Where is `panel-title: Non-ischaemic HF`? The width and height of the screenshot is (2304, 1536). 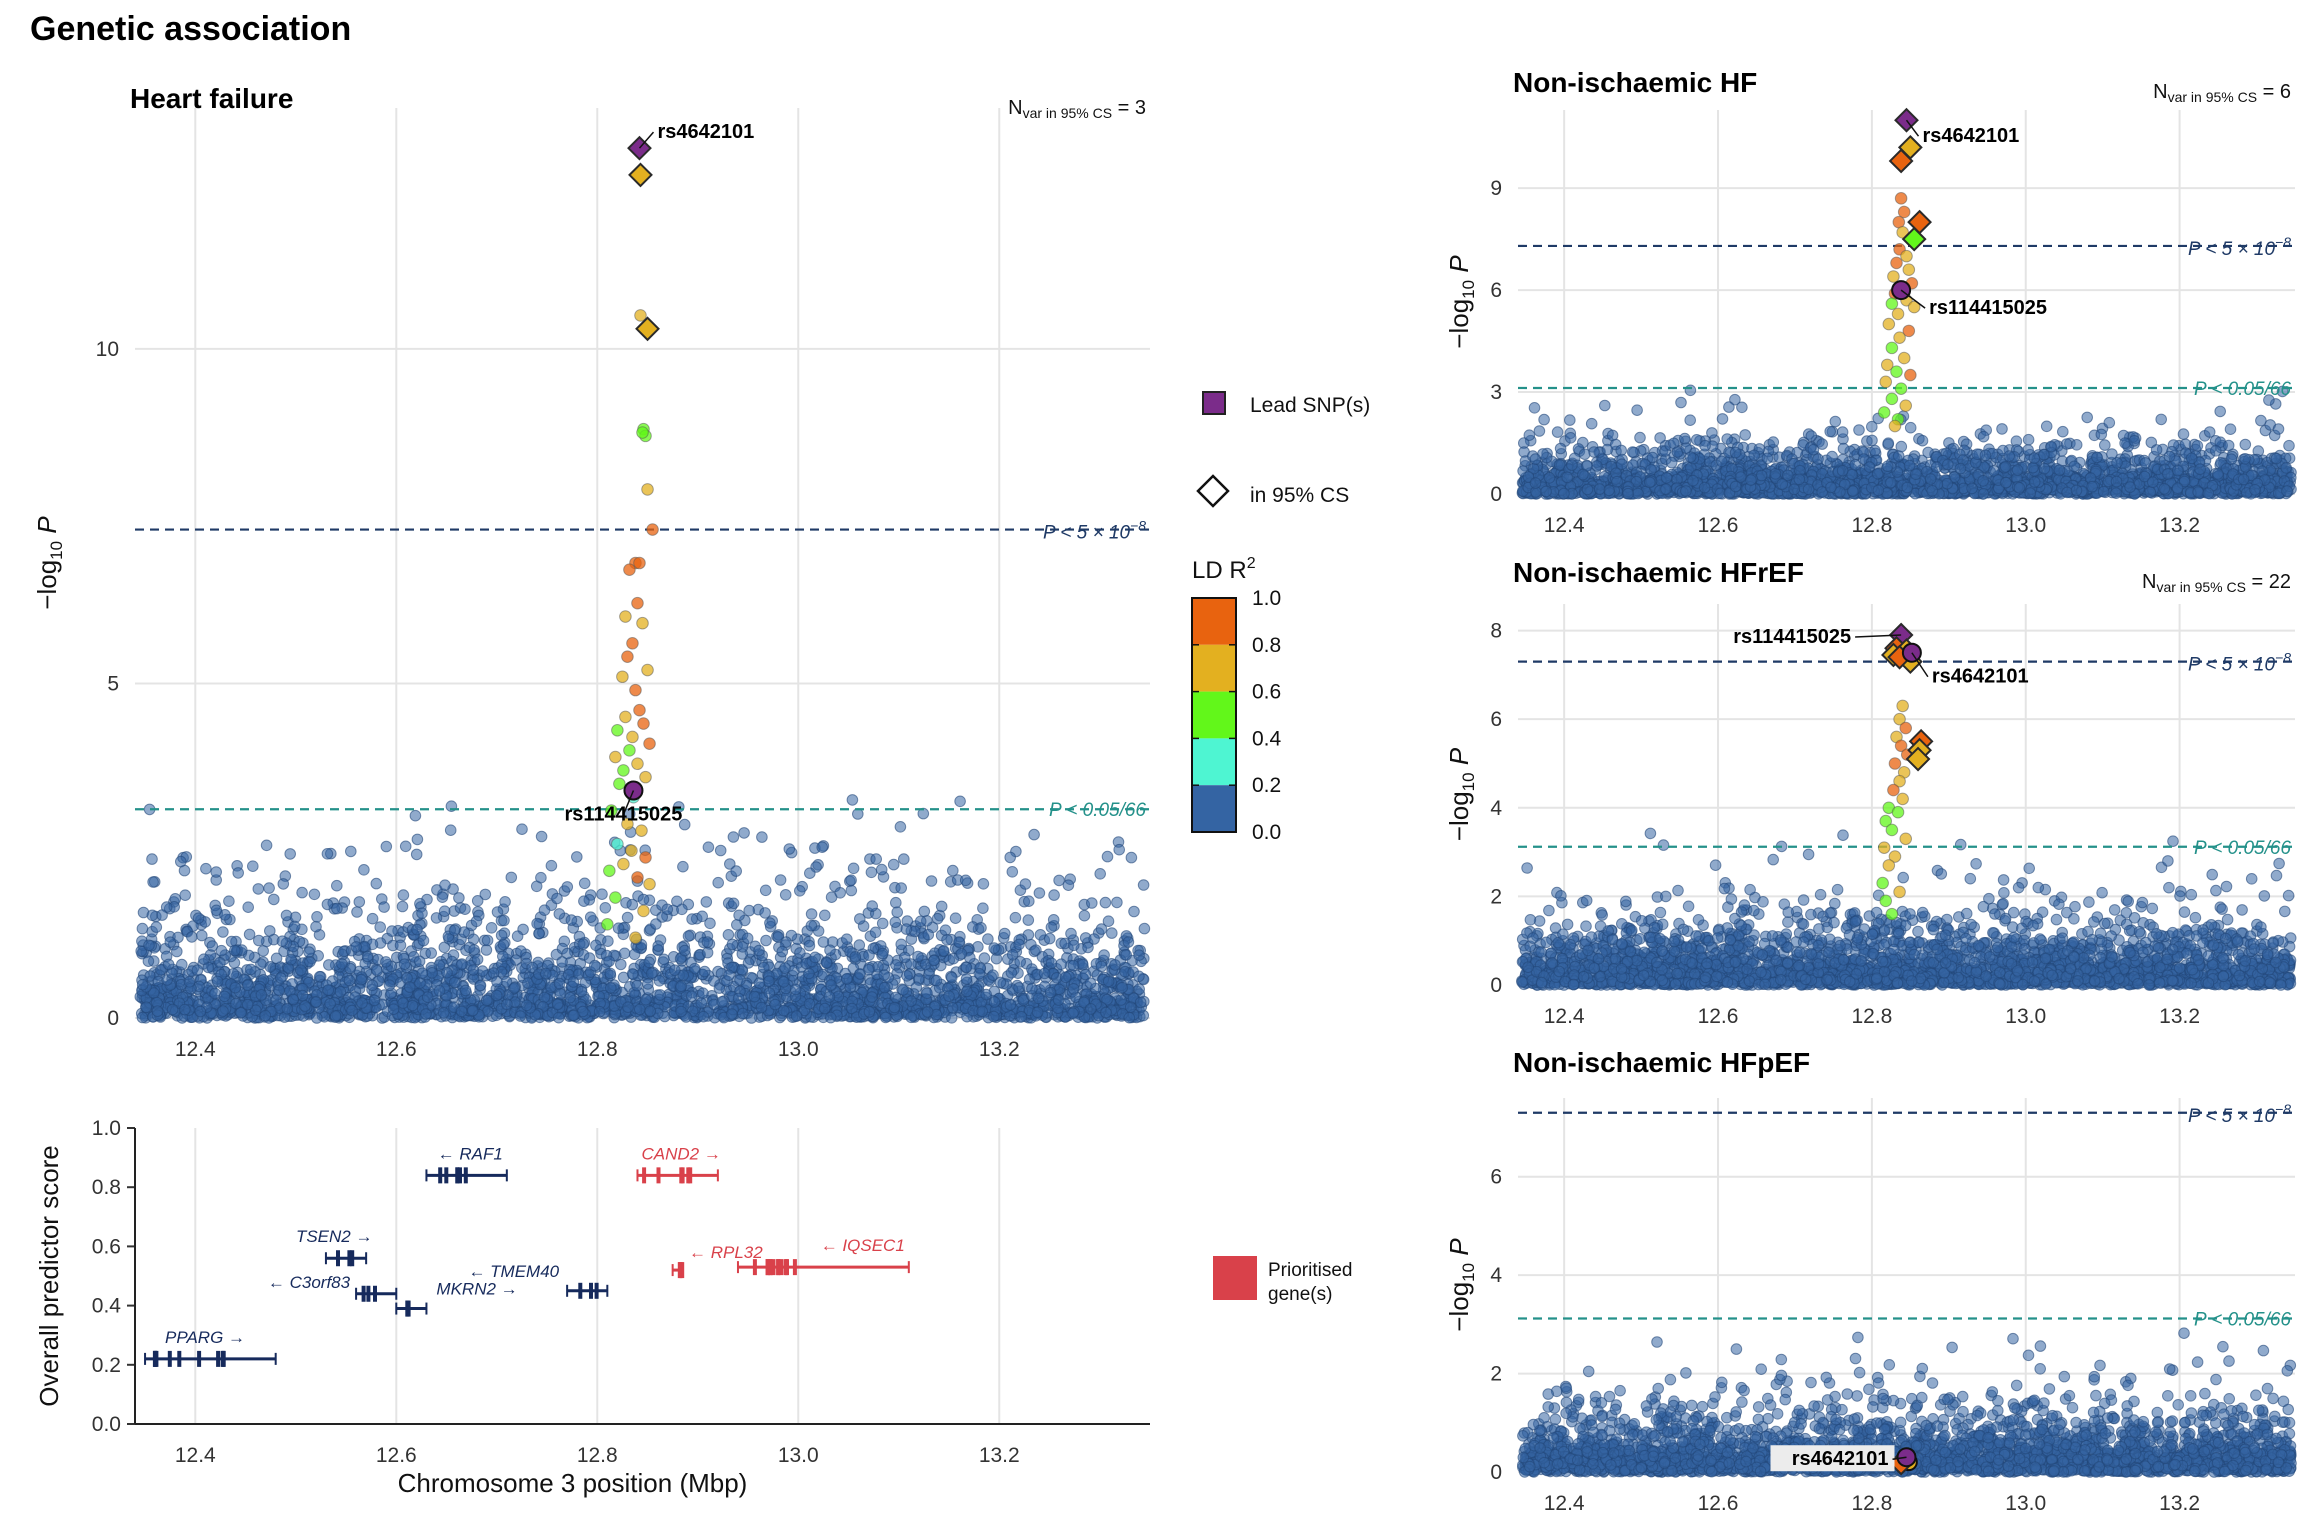
panel-title: Non-ischaemic HF is located at coordinates (1635, 82).